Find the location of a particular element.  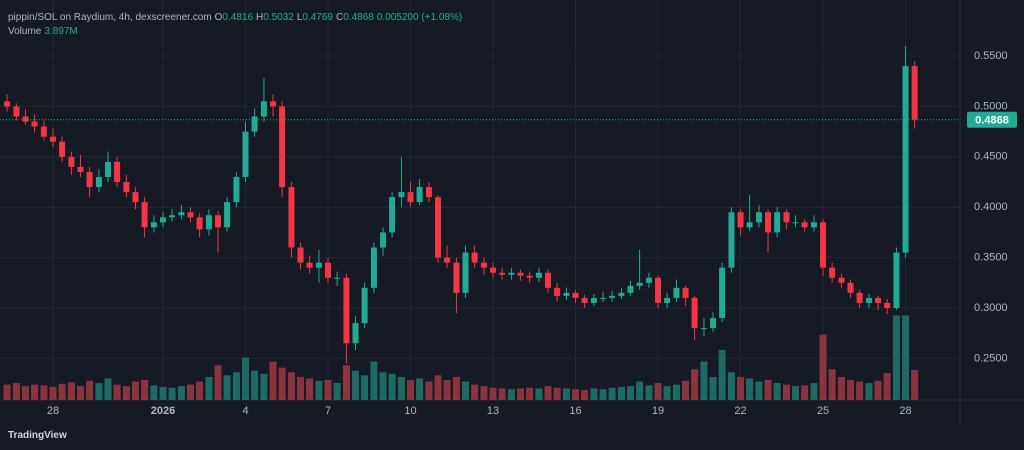

x-tick-label: 25 is located at coordinates (823, 411).